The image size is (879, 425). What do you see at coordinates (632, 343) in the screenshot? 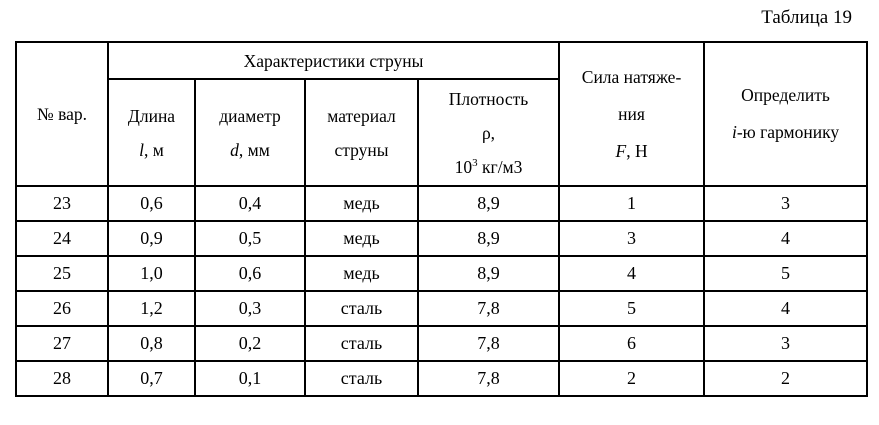
I see `cell-force: 6` at bounding box center [632, 343].